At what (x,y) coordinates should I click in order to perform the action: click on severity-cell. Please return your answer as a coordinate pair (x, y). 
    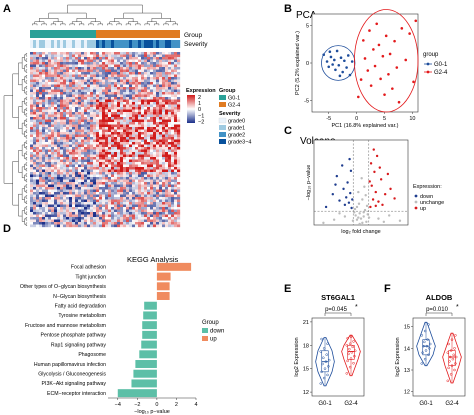
    Looking at the image, I should click on (122, 44).